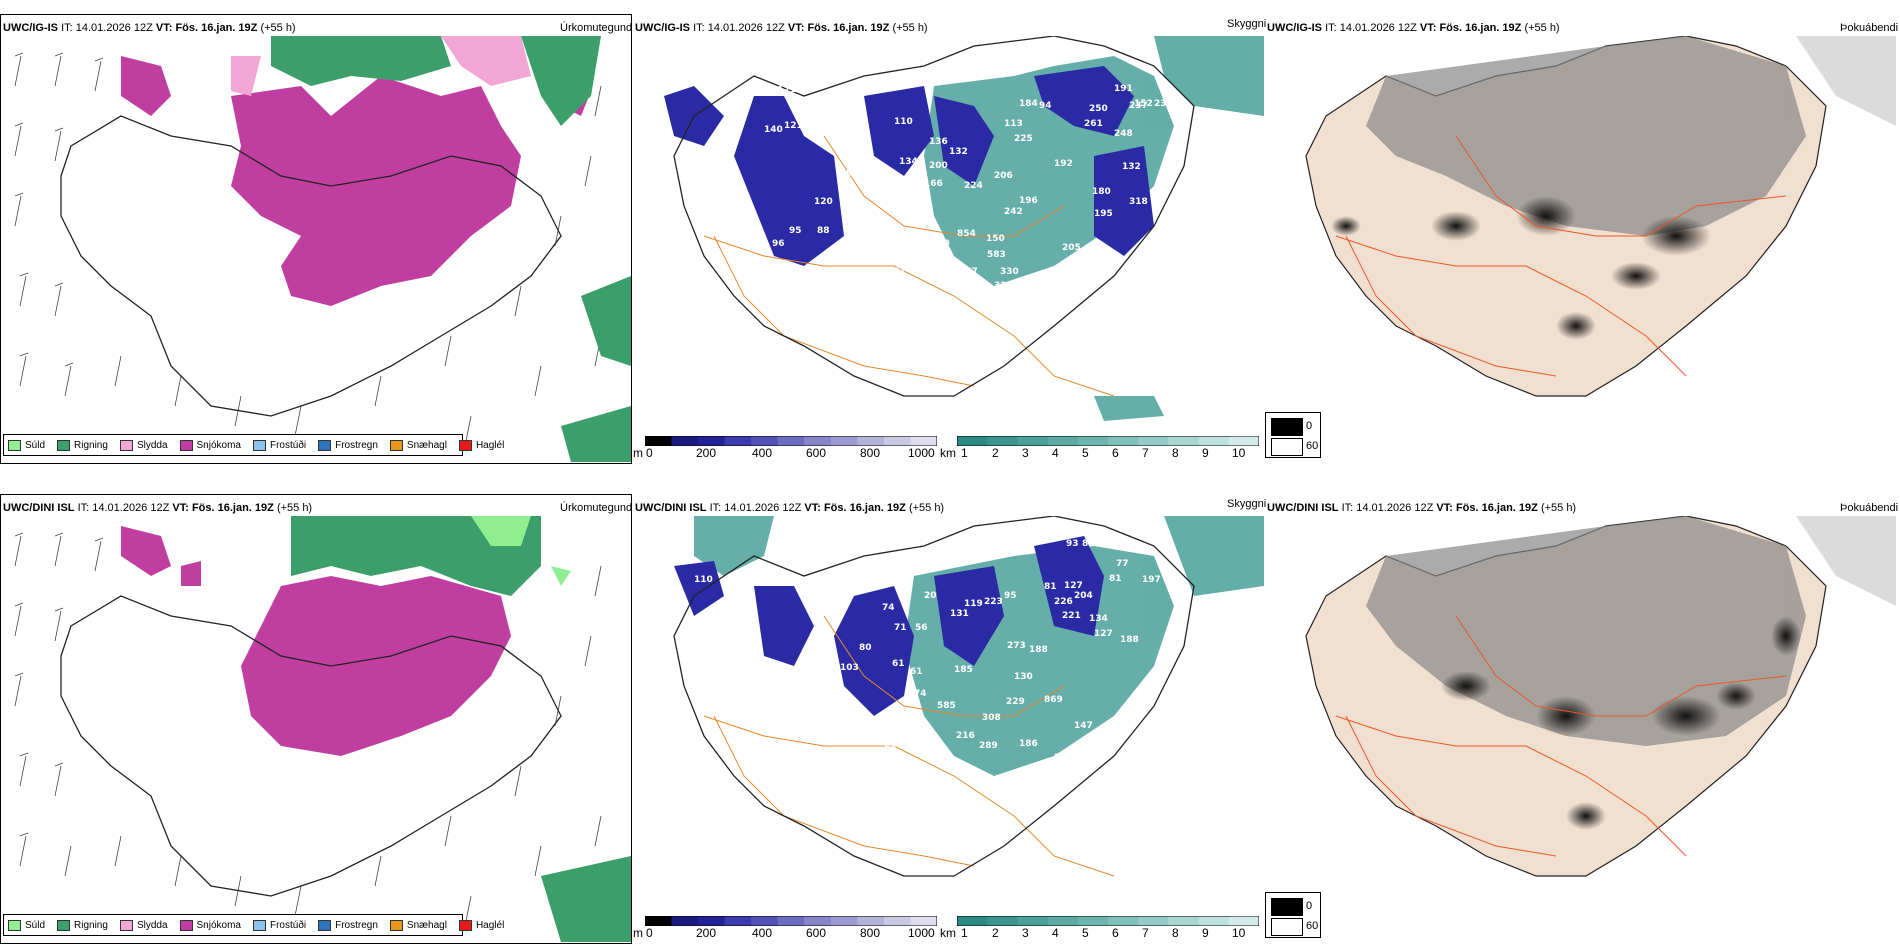 This screenshot has width=1900, height=950. What do you see at coordinates (1023, 677) in the screenshot?
I see `ceiling-label: 130` at bounding box center [1023, 677].